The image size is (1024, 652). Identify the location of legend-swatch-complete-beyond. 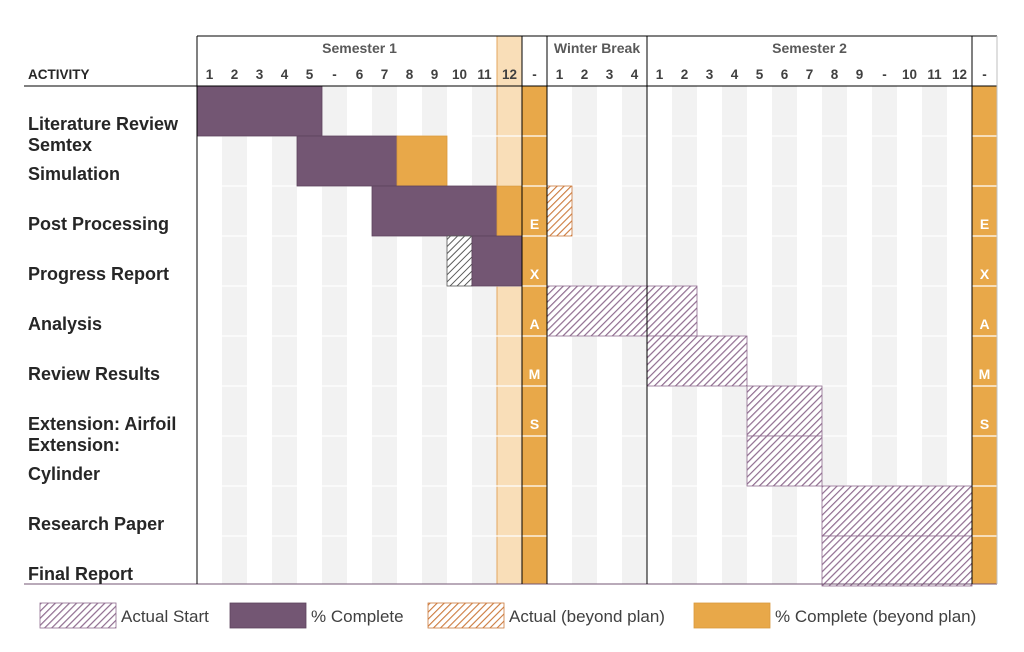
(732, 615).